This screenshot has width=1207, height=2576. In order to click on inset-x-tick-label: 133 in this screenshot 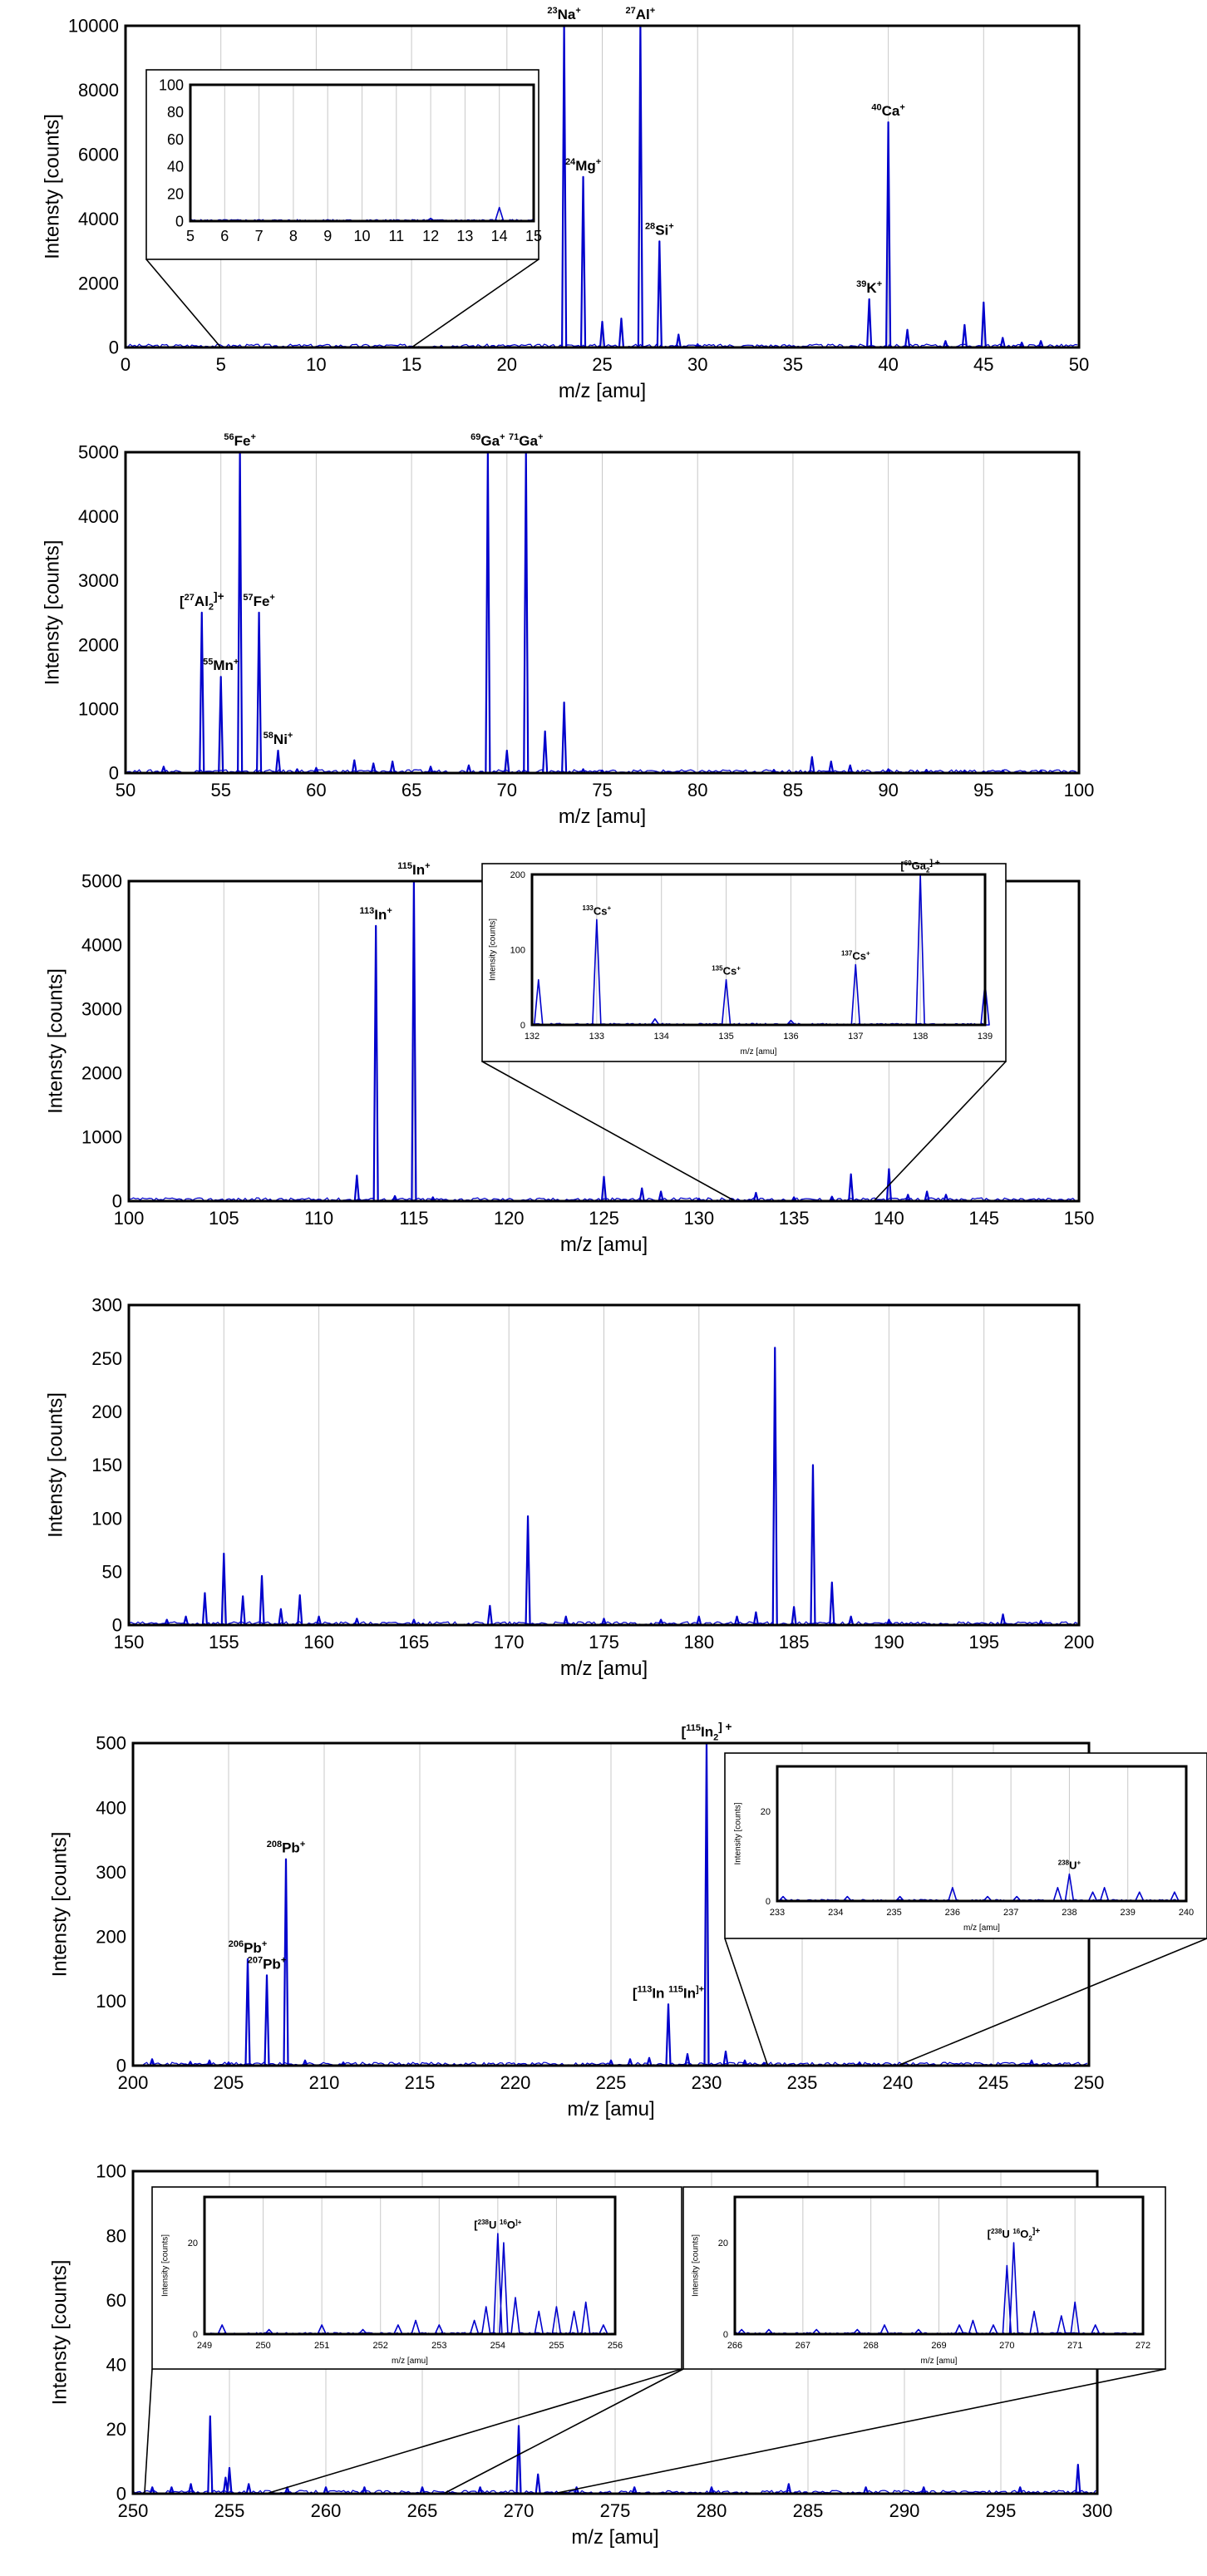, I will do `click(596, 1037)`.